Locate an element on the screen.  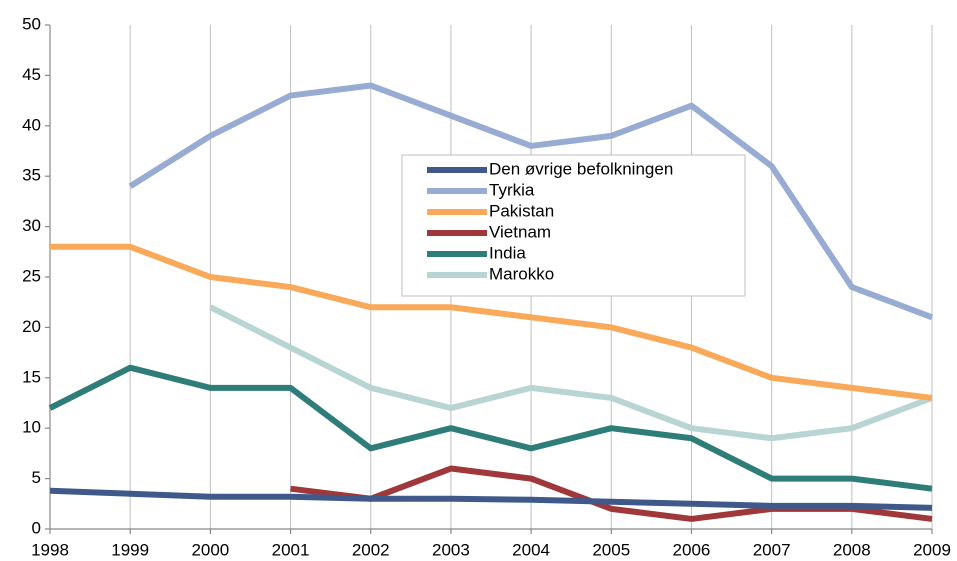
x-tick-label: 1999 is located at coordinates (130, 549).